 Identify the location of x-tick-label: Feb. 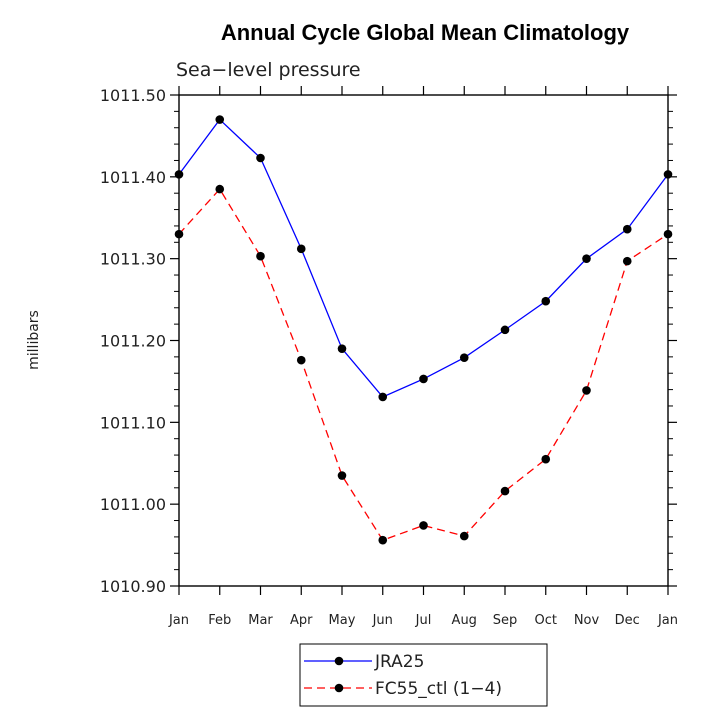
(219, 620).